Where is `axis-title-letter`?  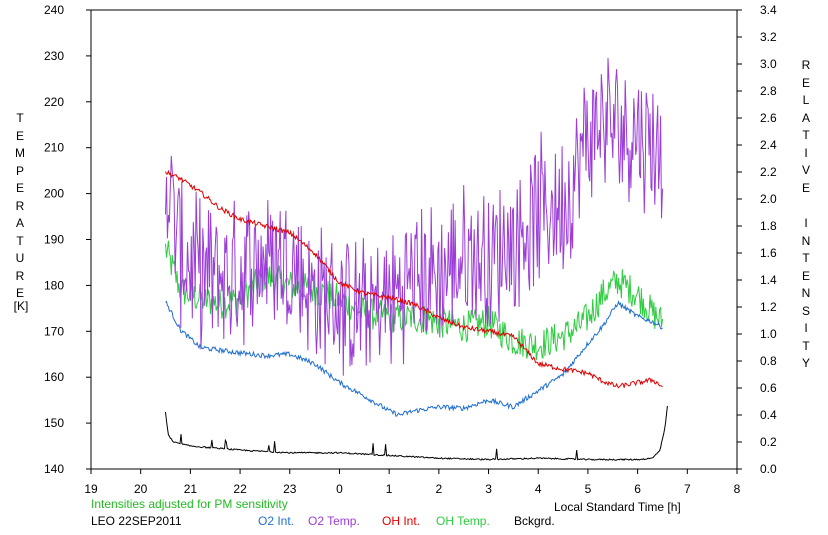
axis-title-letter is located at coordinates (806, 206).